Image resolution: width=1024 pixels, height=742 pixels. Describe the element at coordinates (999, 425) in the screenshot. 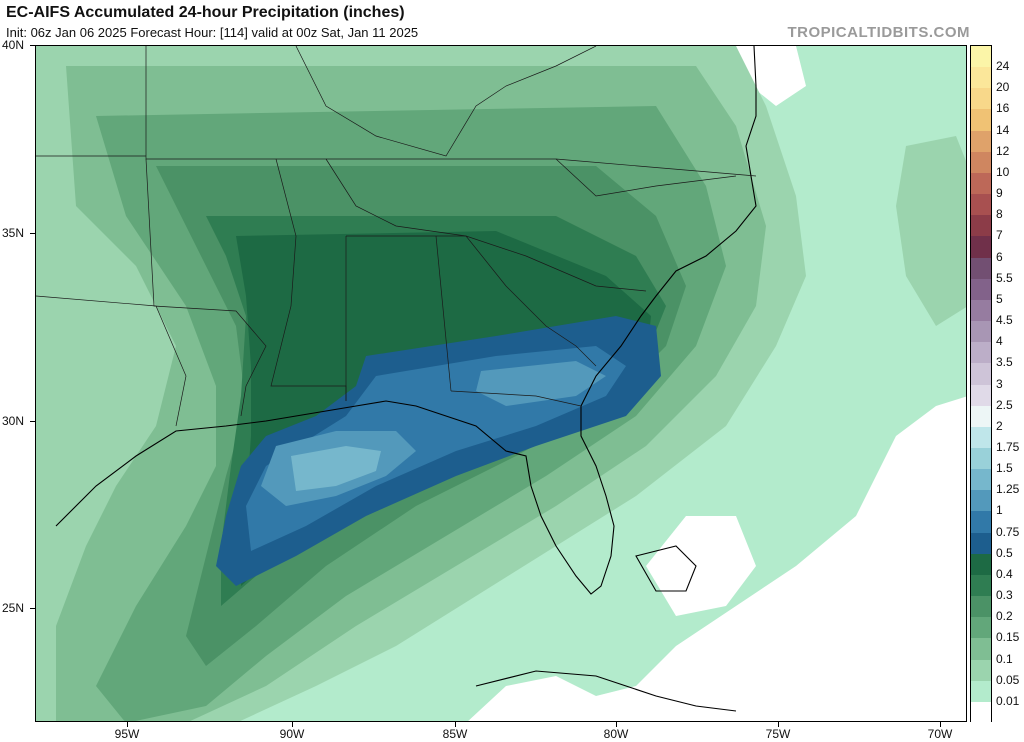

I see `legend-label: 2` at that location.